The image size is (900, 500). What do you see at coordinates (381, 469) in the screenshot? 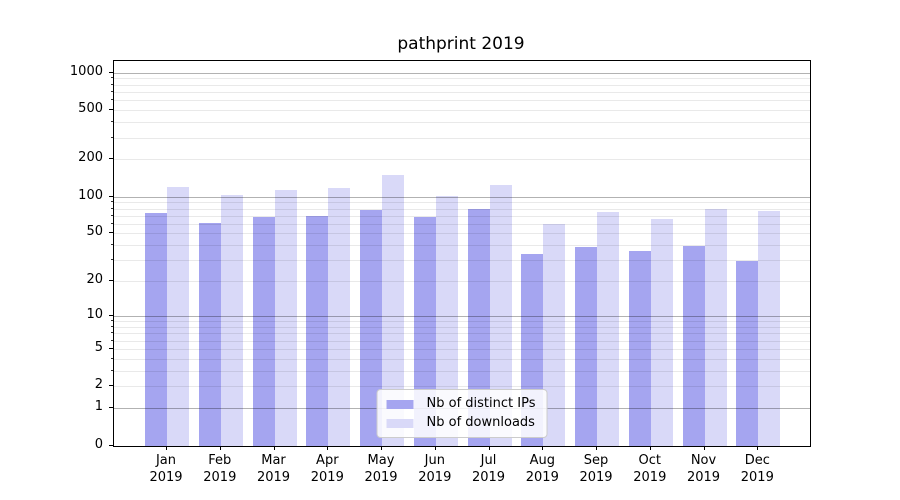
I see `x-tick-label-may: May 2019` at bounding box center [381, 469].